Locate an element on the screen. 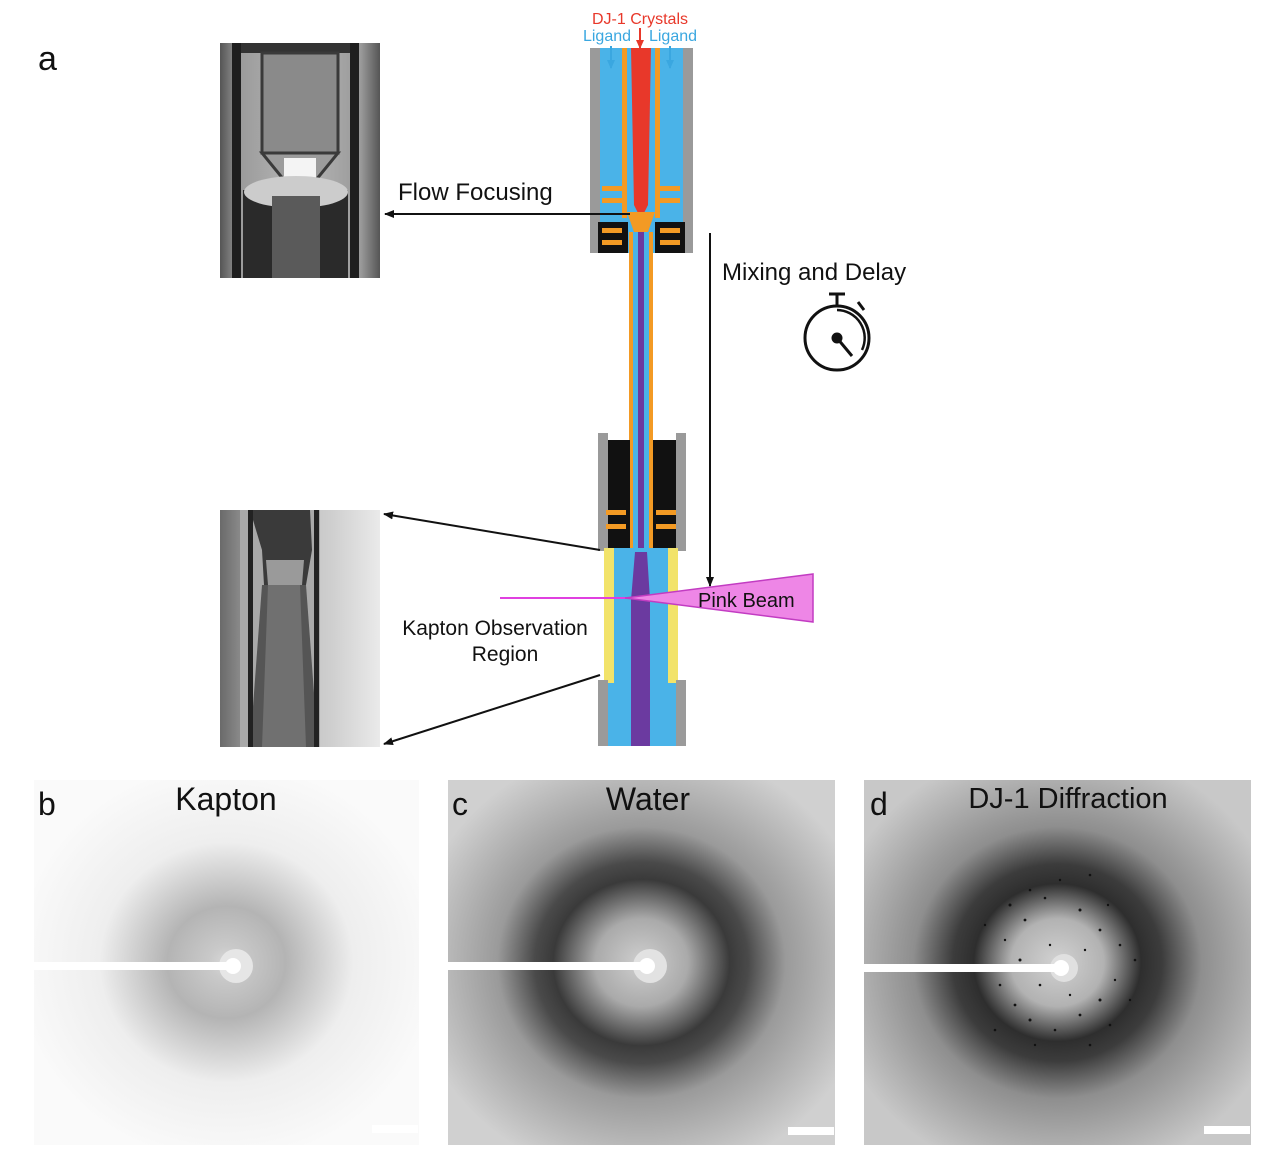 This screenshot has width=1266, height=1152. stopwatch-icon is located at coordinates (837, 332).